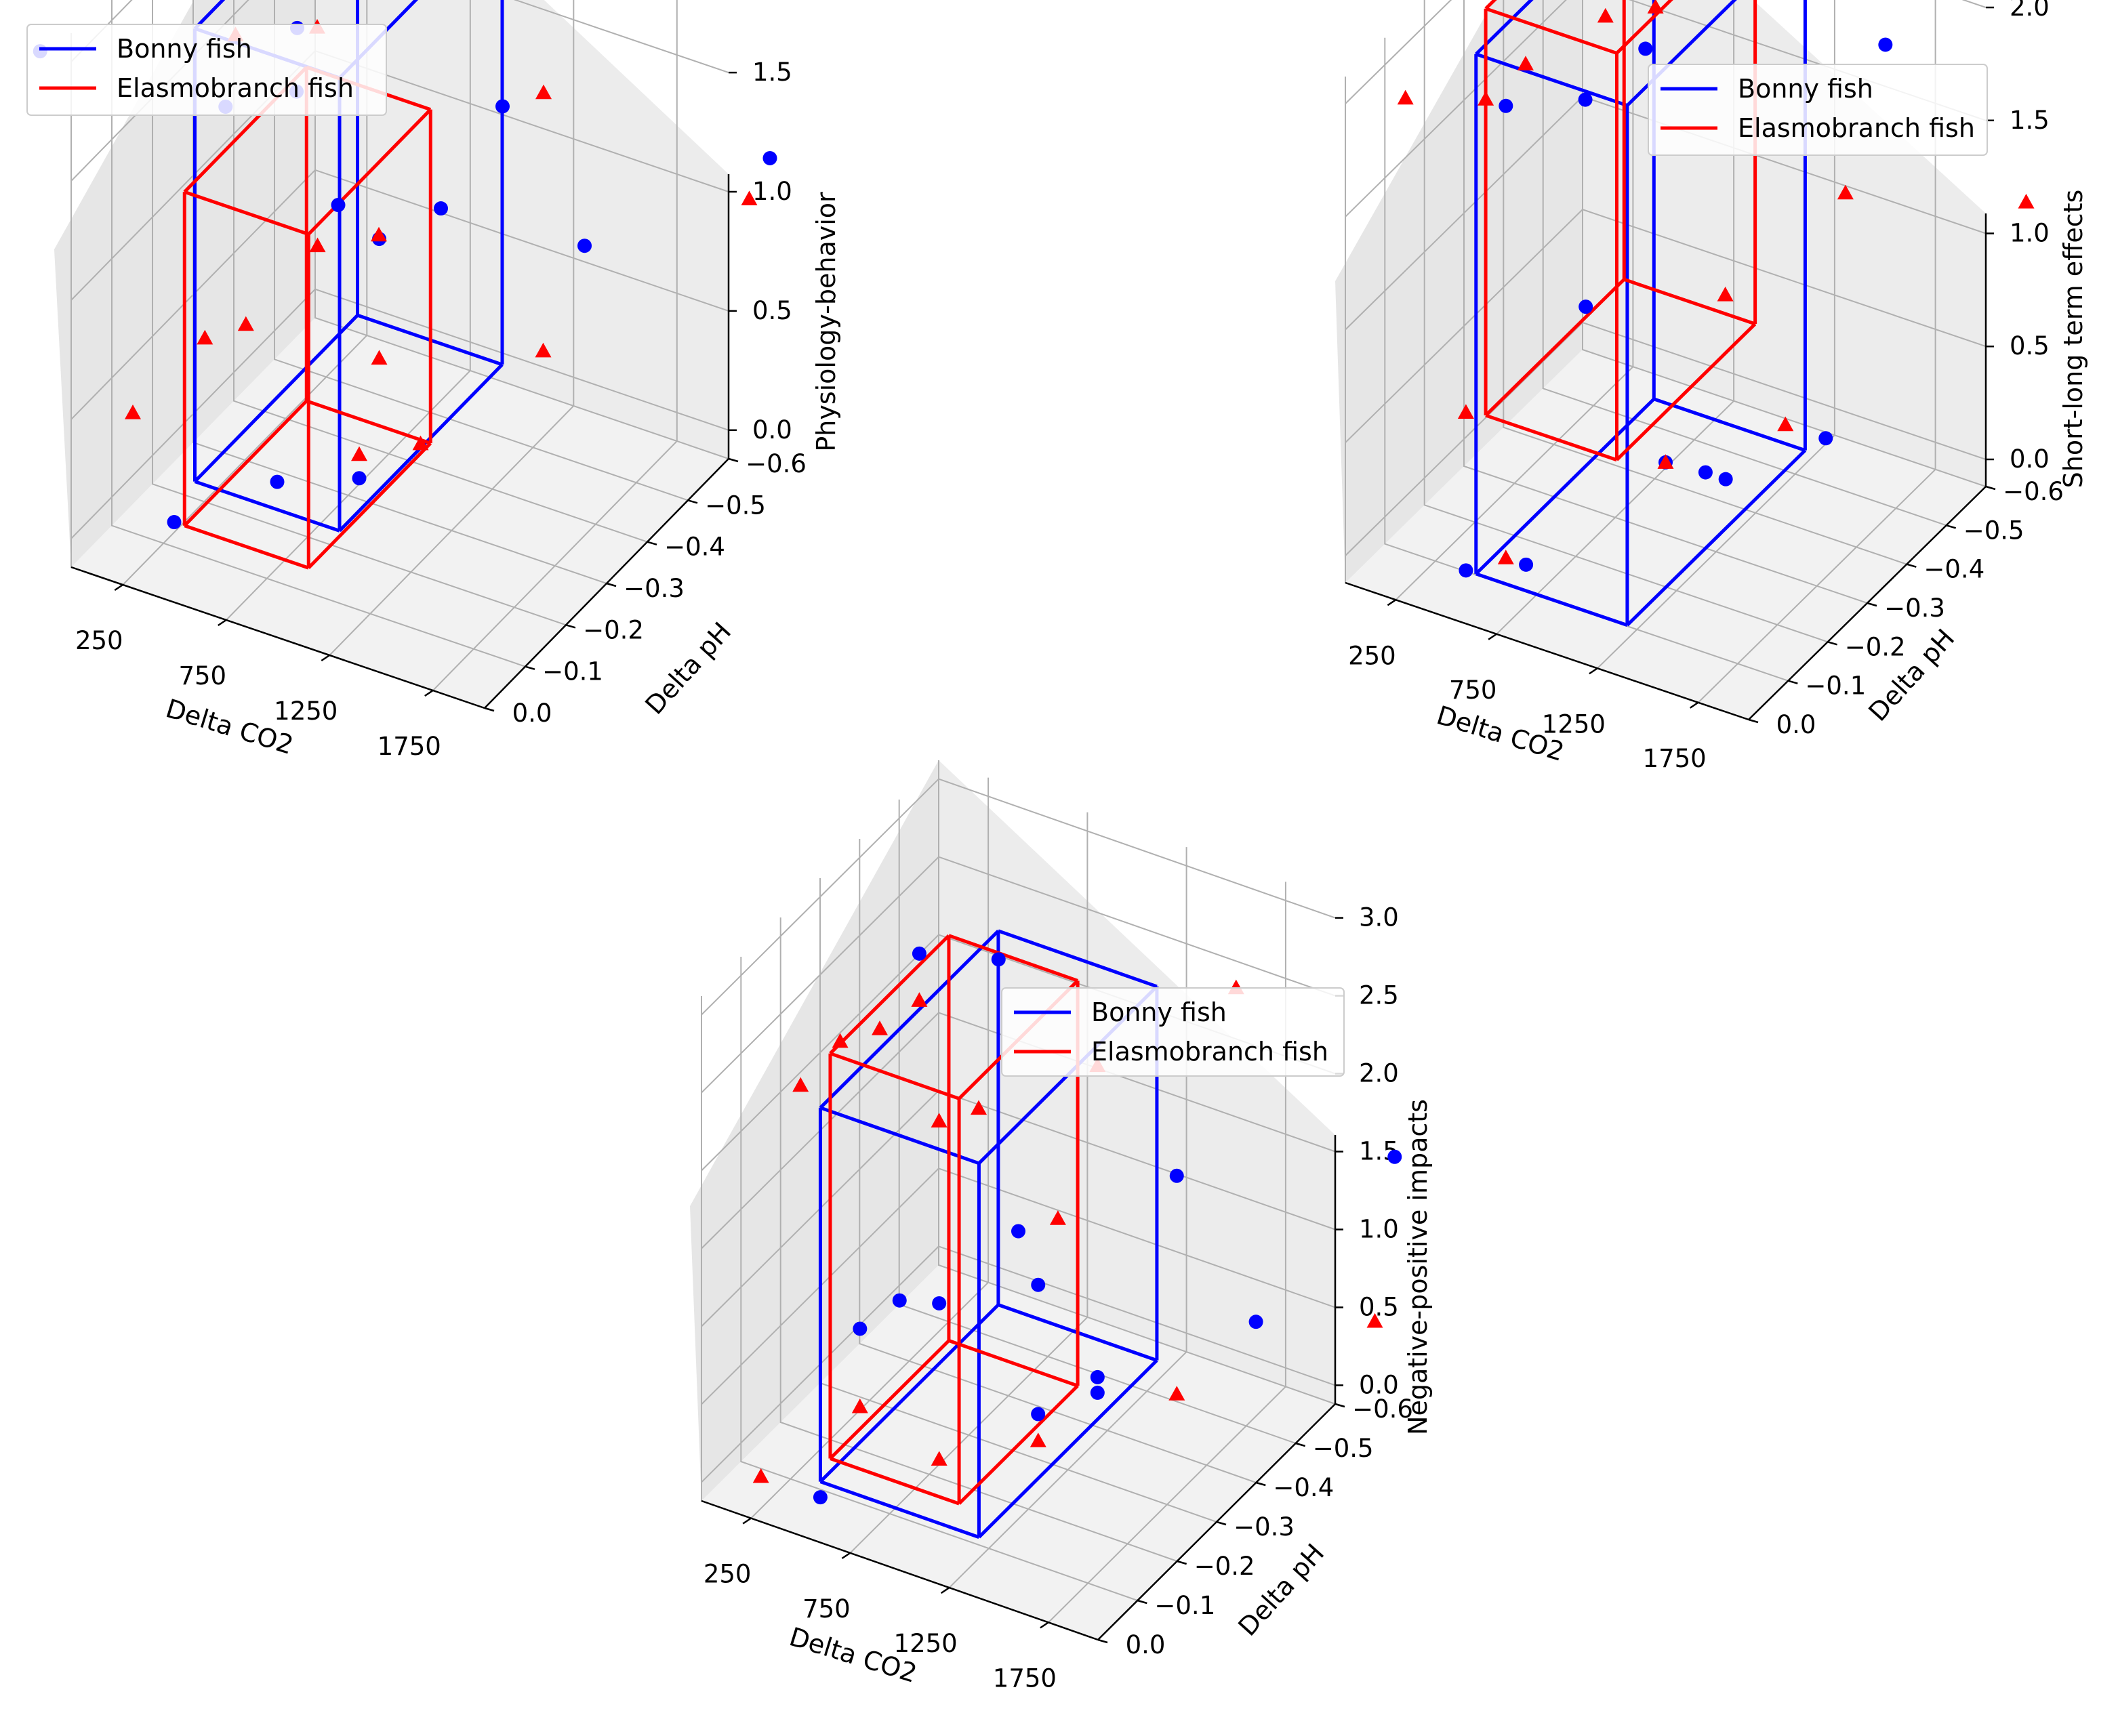 This screenshot has width=2118, height=1736. Describe the element at coordinates (1383, 1409) in the screenshot. I see `y-tick-label: −0.6` at that location.